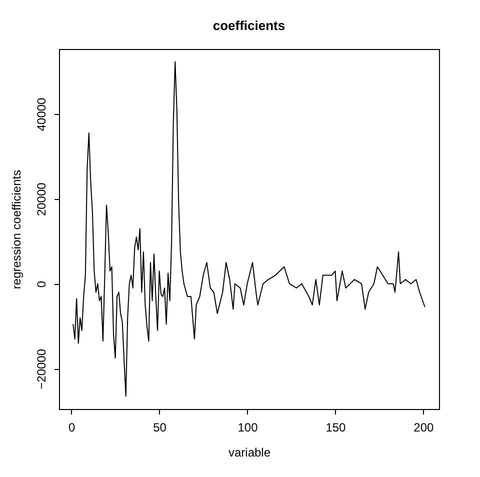 The width and height of the screenshot is (480, 477). What do you see at coordinates (41, 284) in the screenshot?
I see `y-tick-label: 0` at bounding box center [41, 284].